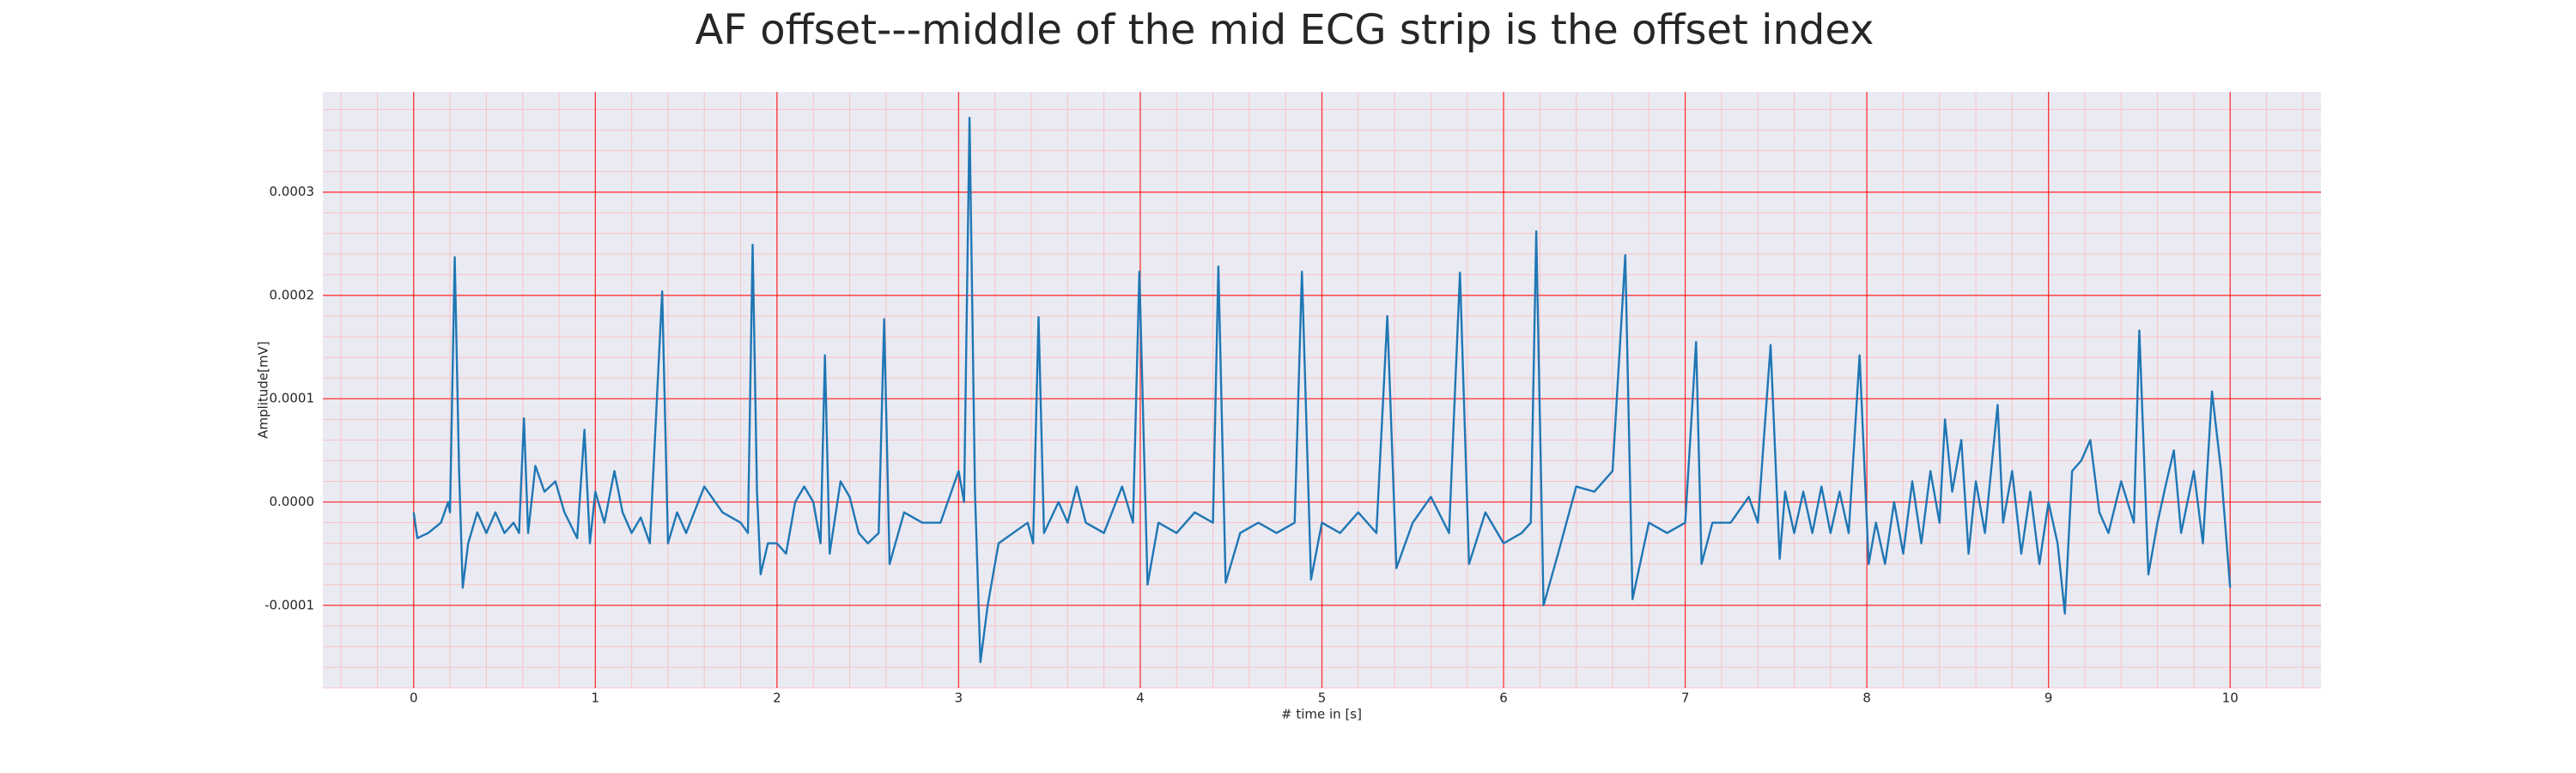 The image size is (2576, 773). Describe the element at coordinates (1323, 698) in the screenshot. I see `x-tick-label: 5` at that location.